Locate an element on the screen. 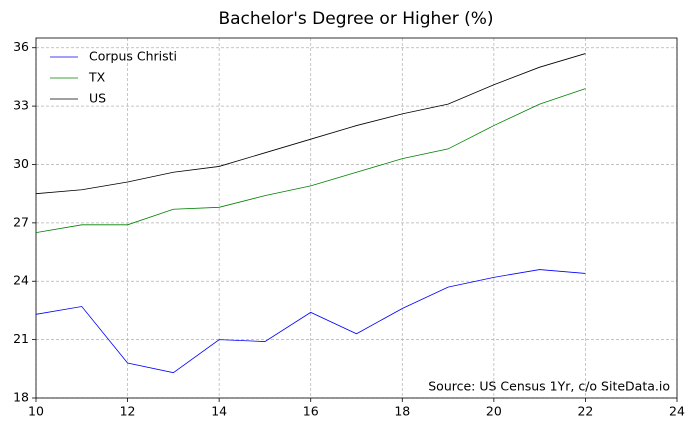 This screenshot has width=696, height=436. x-tick-label: 24 is located at coordinates (677, 411).